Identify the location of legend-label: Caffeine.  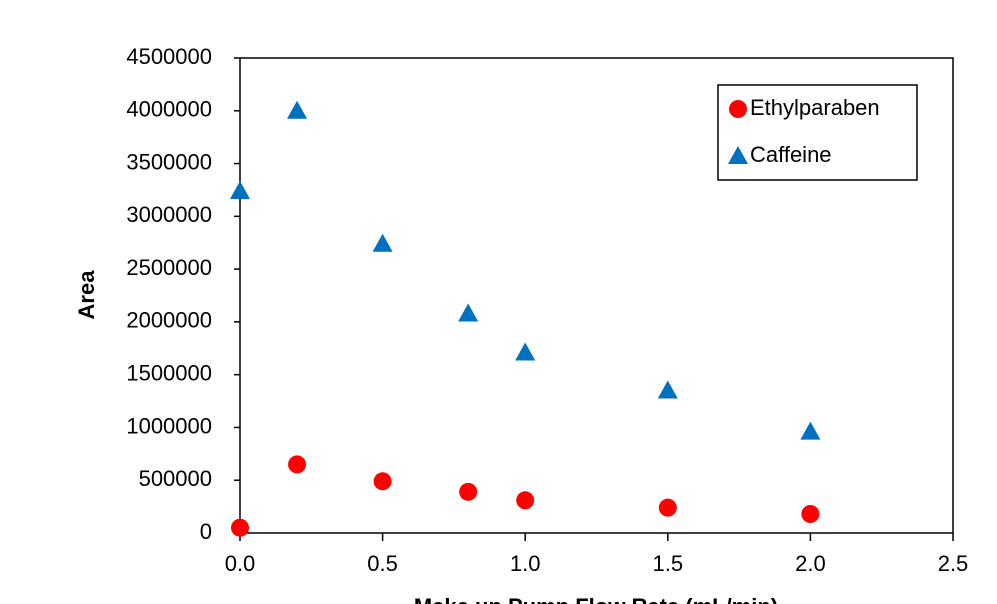
(791, 154).